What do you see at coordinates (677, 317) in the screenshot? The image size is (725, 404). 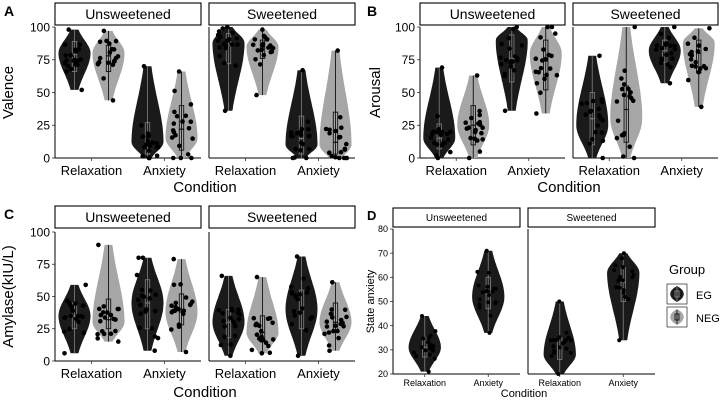 I see `legend-box` at bounding box center [677, 317].